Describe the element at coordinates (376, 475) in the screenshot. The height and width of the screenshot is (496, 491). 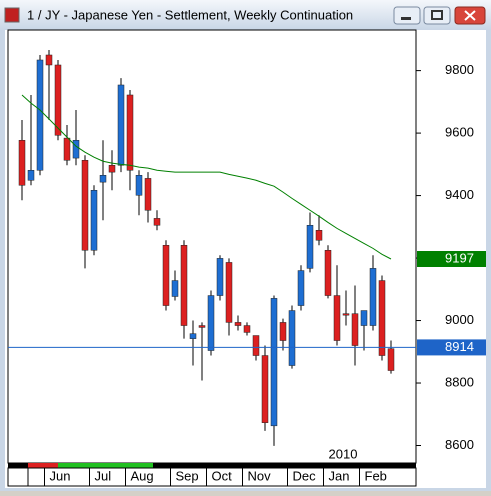
I see `x-tick-label: Feb` at that location.